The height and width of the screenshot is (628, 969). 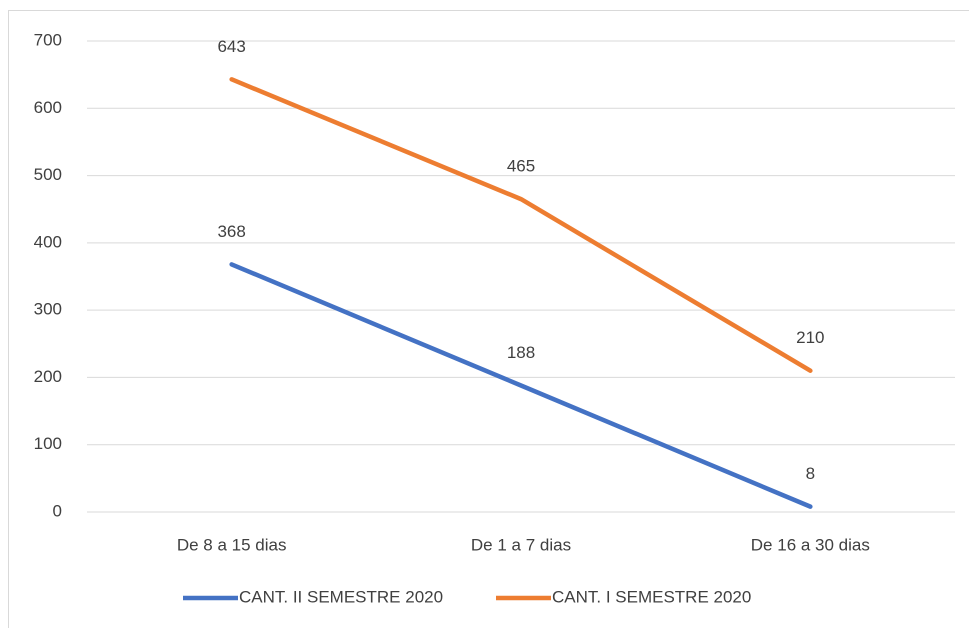 What do you see at coordinates (810, 473) in the screenshot?
I see `data-label: 8` at bounding box center [810, 473].